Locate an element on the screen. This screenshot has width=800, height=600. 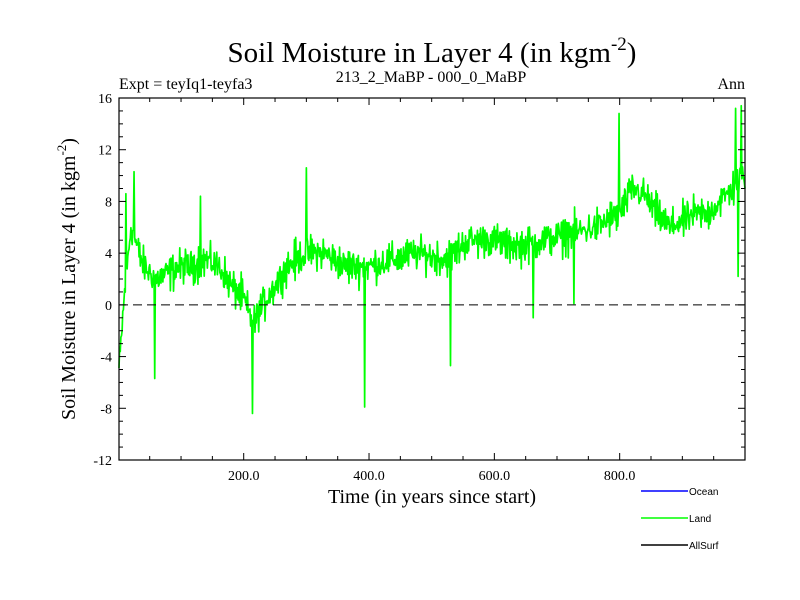
chart-subtitle-center: 213_2_MaBP - 000_0_MaBP is located at coordinates (431, 77).